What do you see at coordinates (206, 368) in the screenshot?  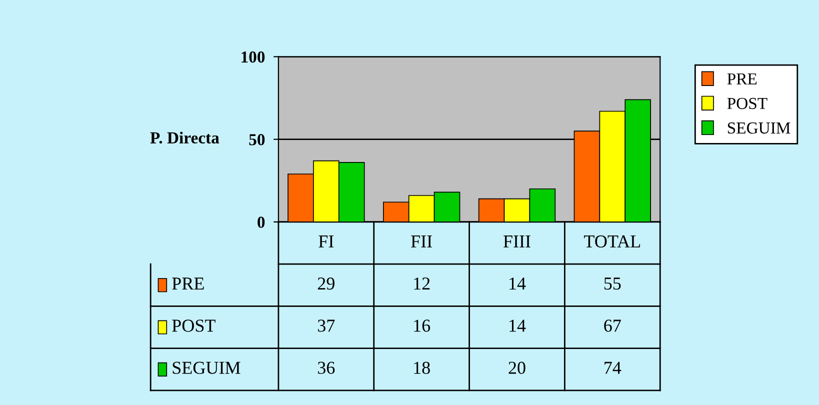 I see `text: SEGUIM` at bounding box center [206, 368].